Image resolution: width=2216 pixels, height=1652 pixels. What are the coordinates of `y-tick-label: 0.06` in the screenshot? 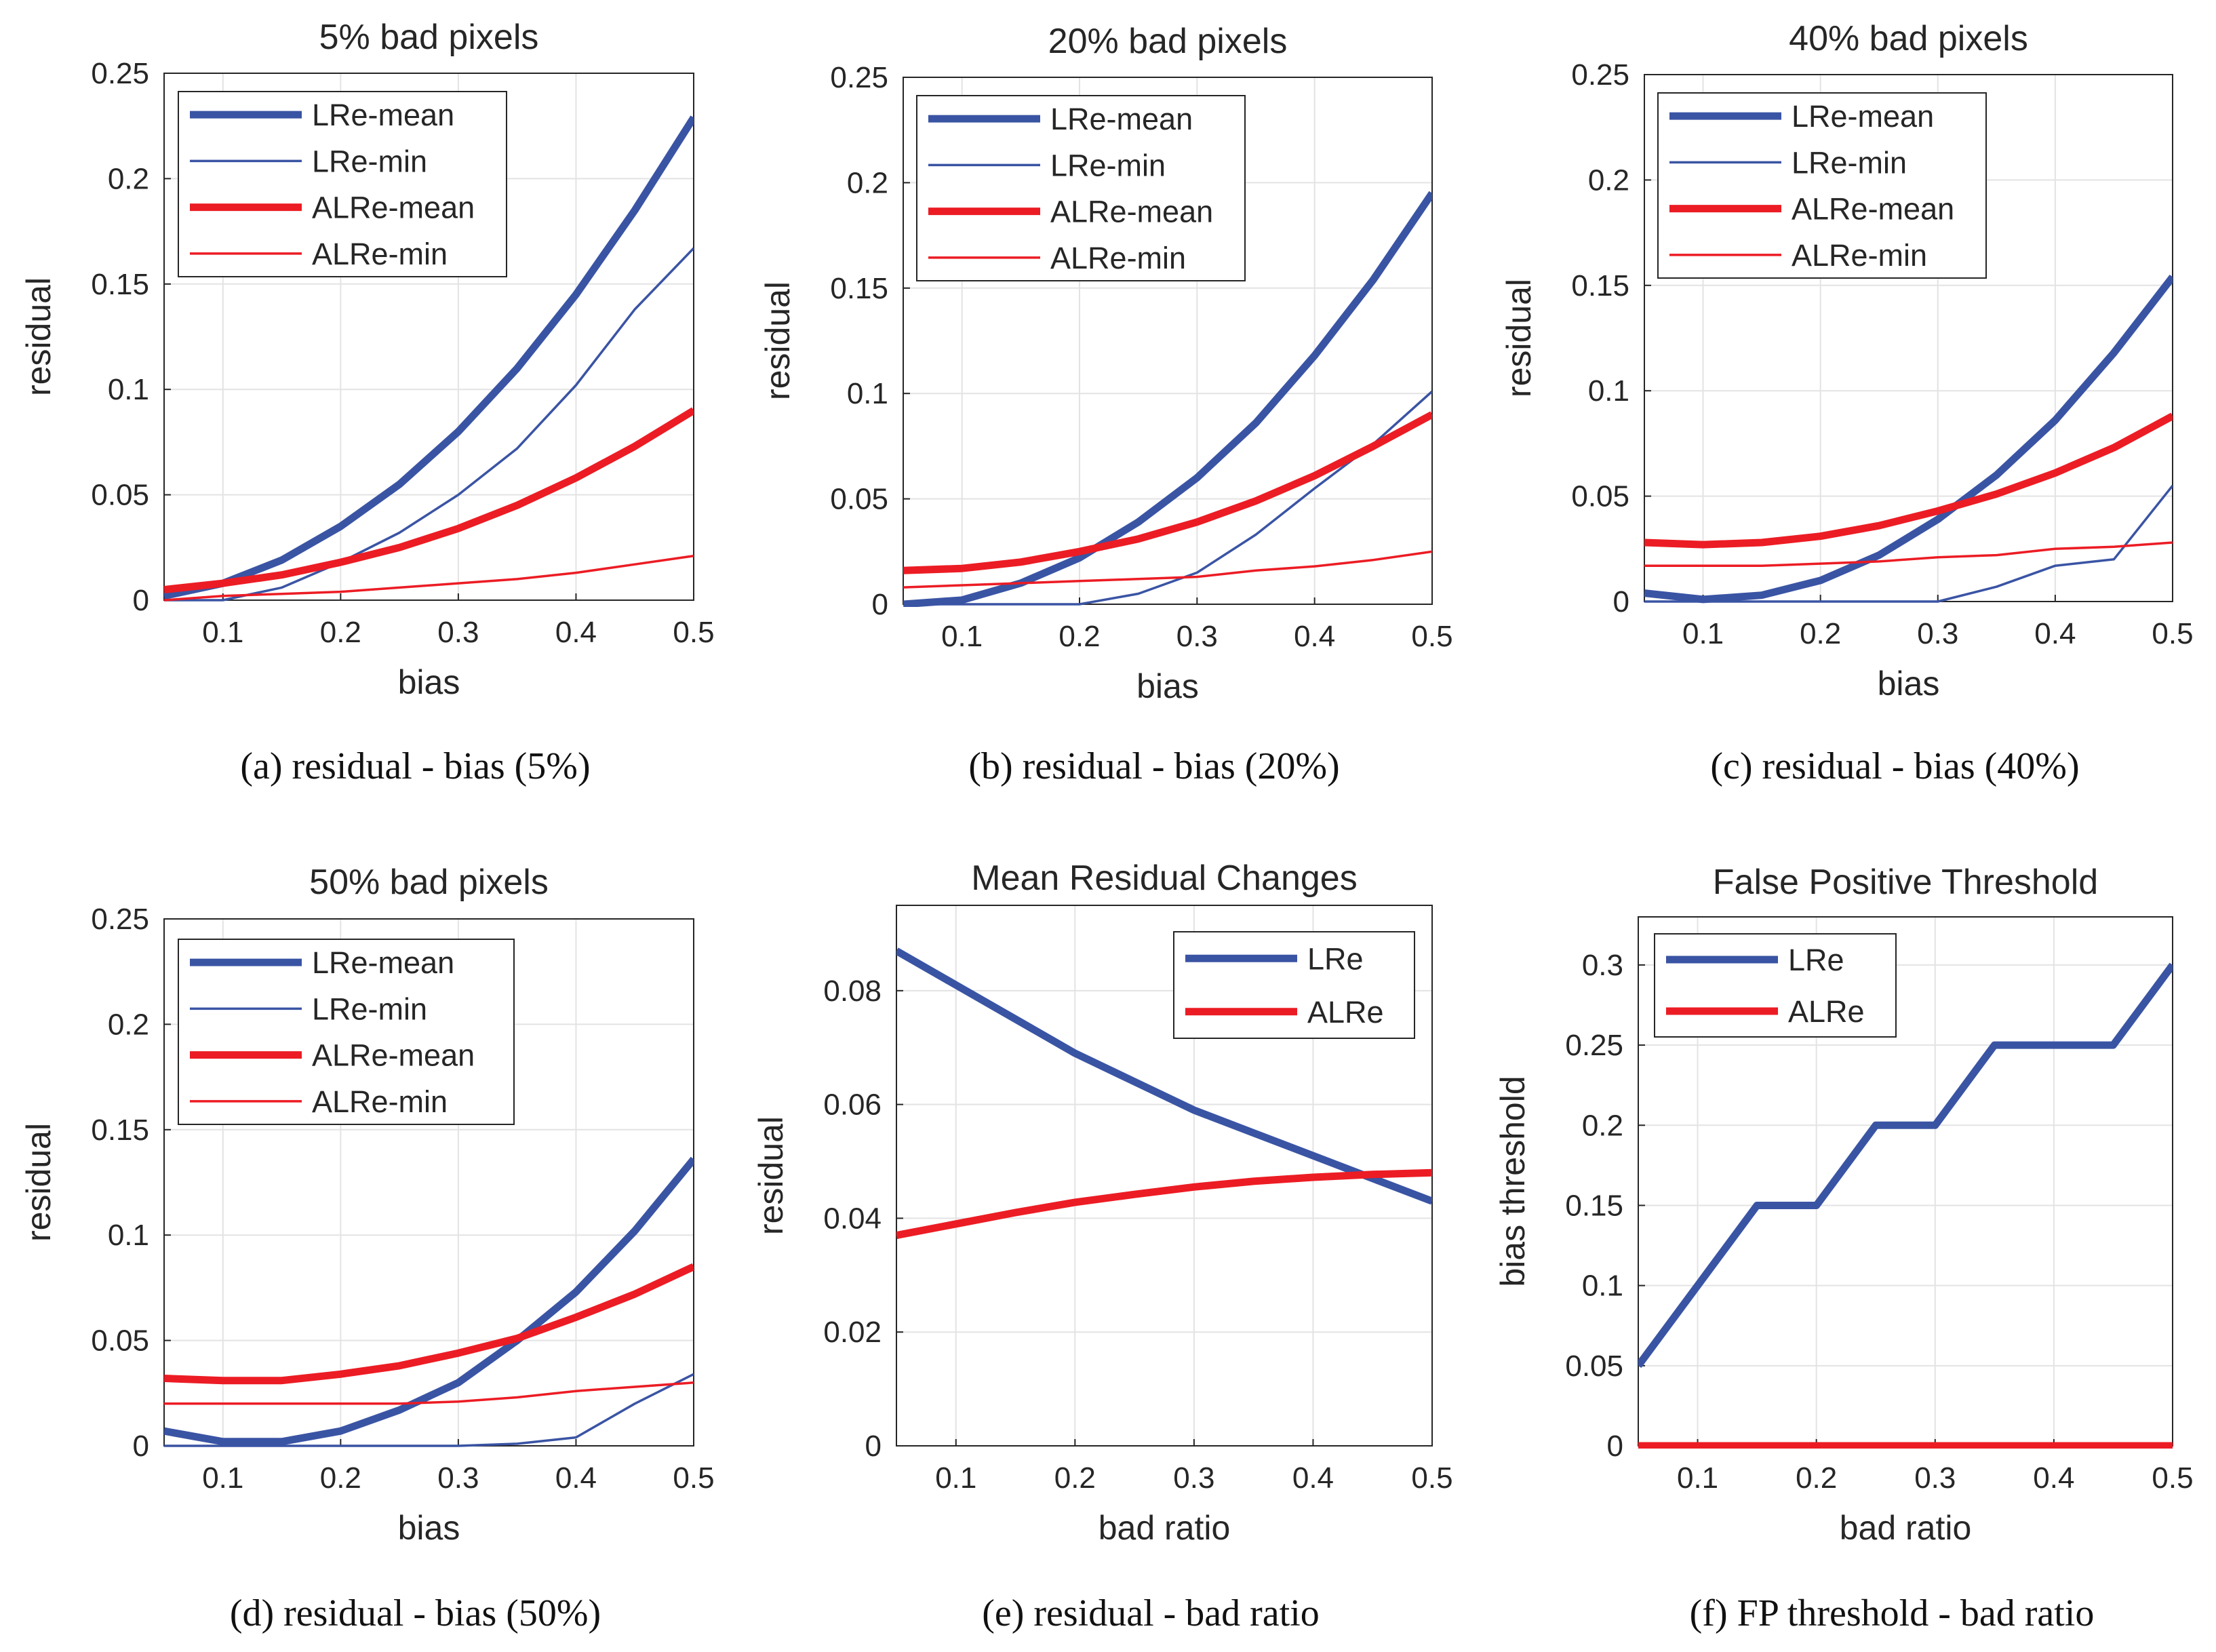 It's located at (853, 1105).